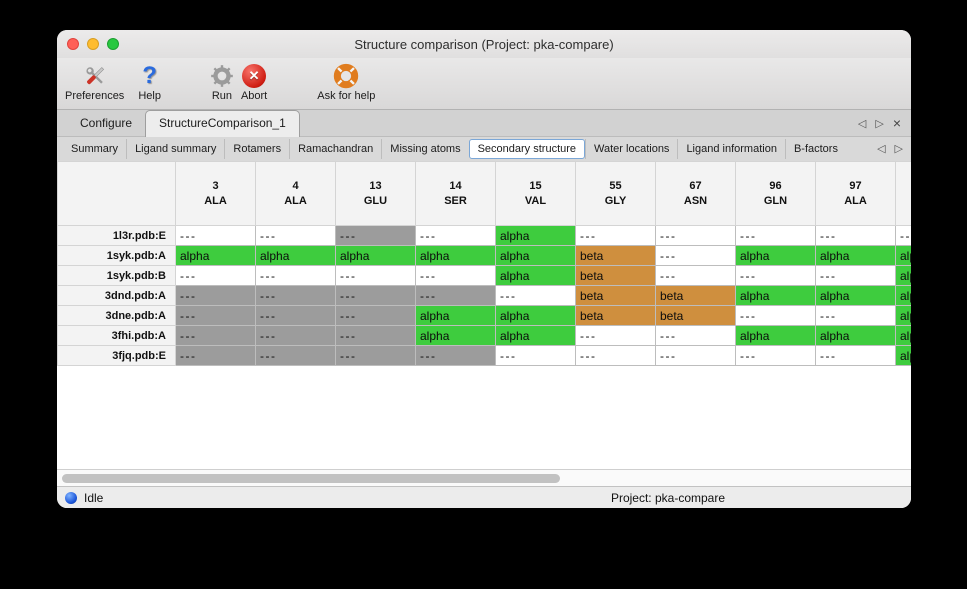  Describe the element at coordinates (95, 149) in the screenshot. I see `subtab-summary: Summary` at that location.